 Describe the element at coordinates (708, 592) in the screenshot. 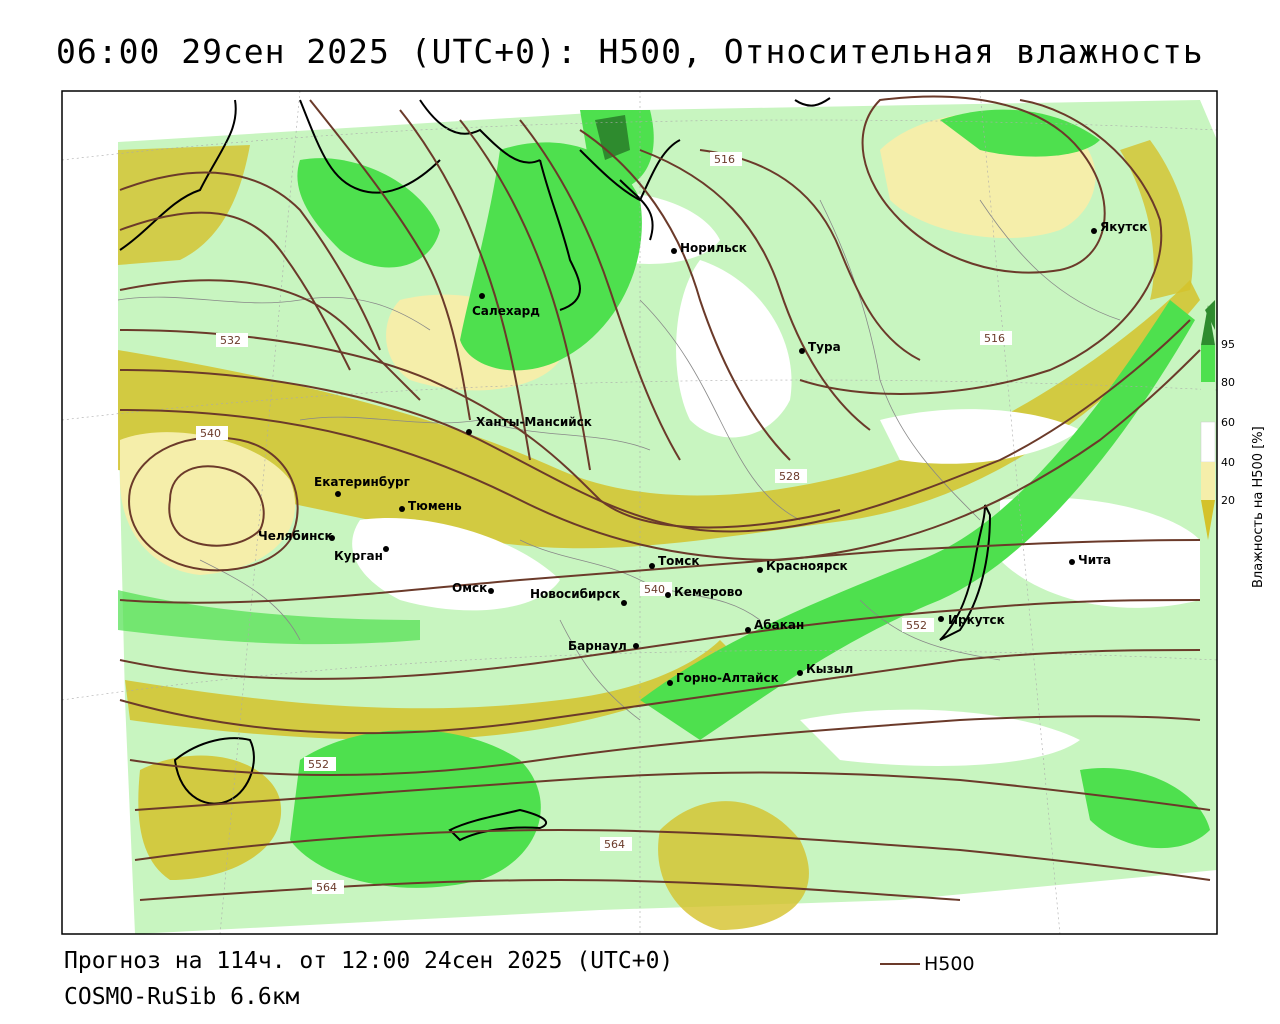

I see `city-label-kemerovo: Кемерово` at that location.